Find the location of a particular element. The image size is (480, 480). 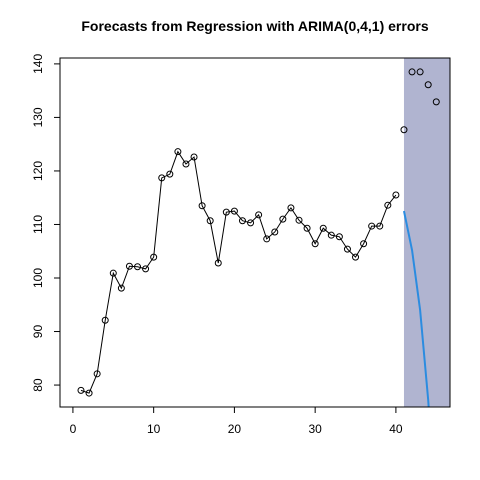

x-tick-label: 20 is located at coordinates (235, 429).